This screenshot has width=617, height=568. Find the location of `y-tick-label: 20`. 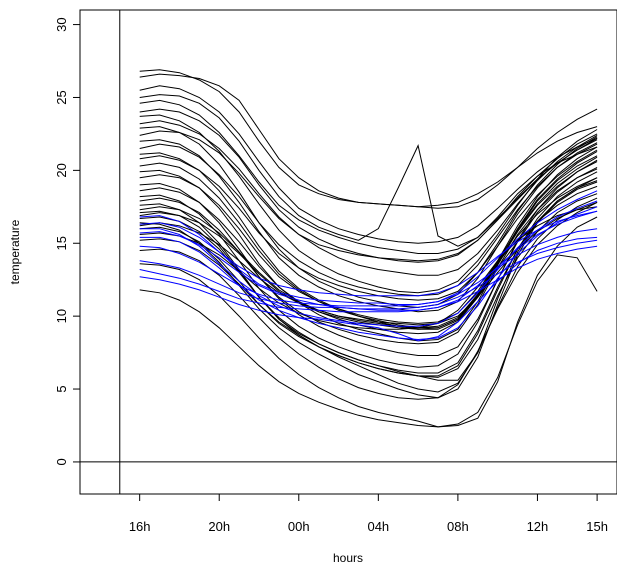

y-tick-label: 20 is located at coordinates (61, 170).